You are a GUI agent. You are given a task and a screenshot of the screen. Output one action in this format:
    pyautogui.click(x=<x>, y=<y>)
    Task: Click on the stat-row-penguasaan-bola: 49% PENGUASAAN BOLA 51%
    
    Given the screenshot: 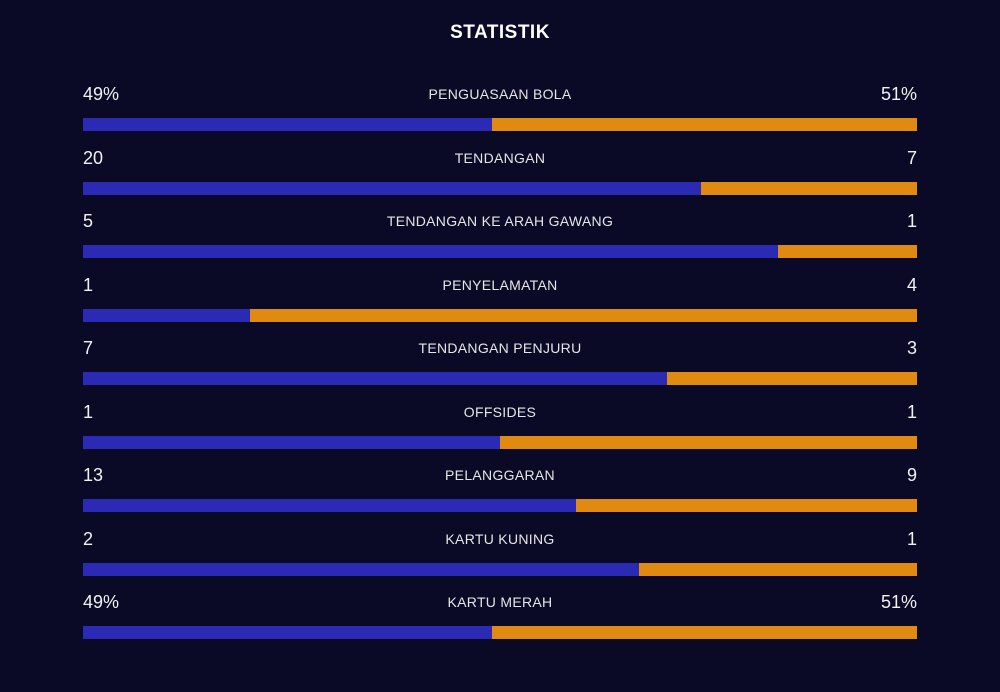 What is the action you would take?
    pyautogui.click(x=500, y=110)
    